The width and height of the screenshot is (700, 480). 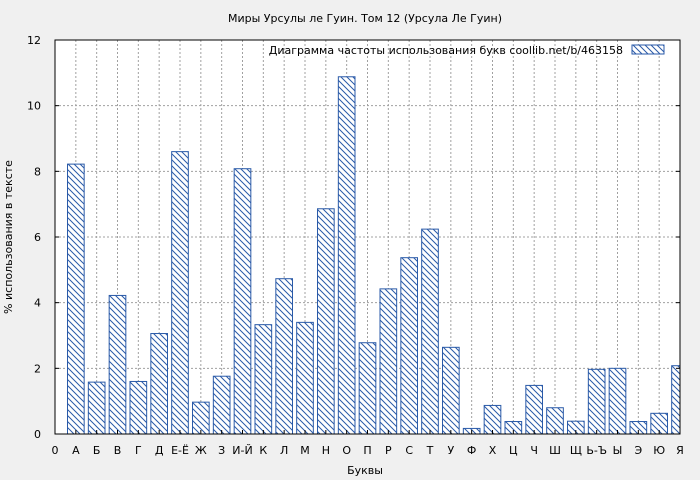 What do you see at coordinates (576, 450) in the screenshot?
I see `x-tick-label: Щ` at bounding box center [576, 450].